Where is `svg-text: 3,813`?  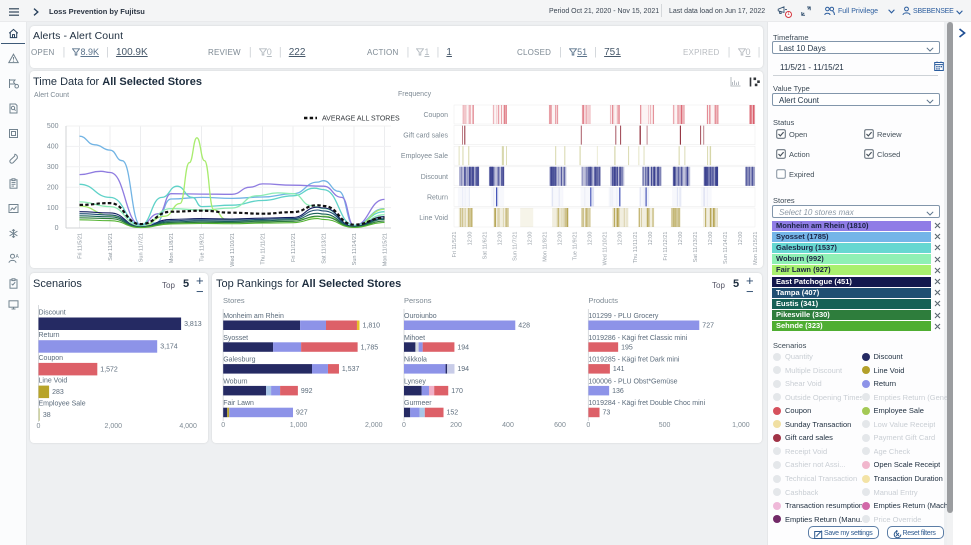
svg-text: 3,813 is located at coordinates (193, 324).